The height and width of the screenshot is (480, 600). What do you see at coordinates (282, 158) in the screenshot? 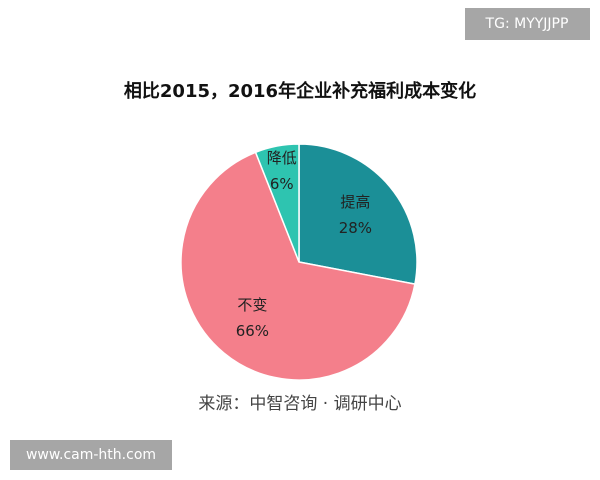
I see `slice-label: 降低` at bounding box center [282, 158].